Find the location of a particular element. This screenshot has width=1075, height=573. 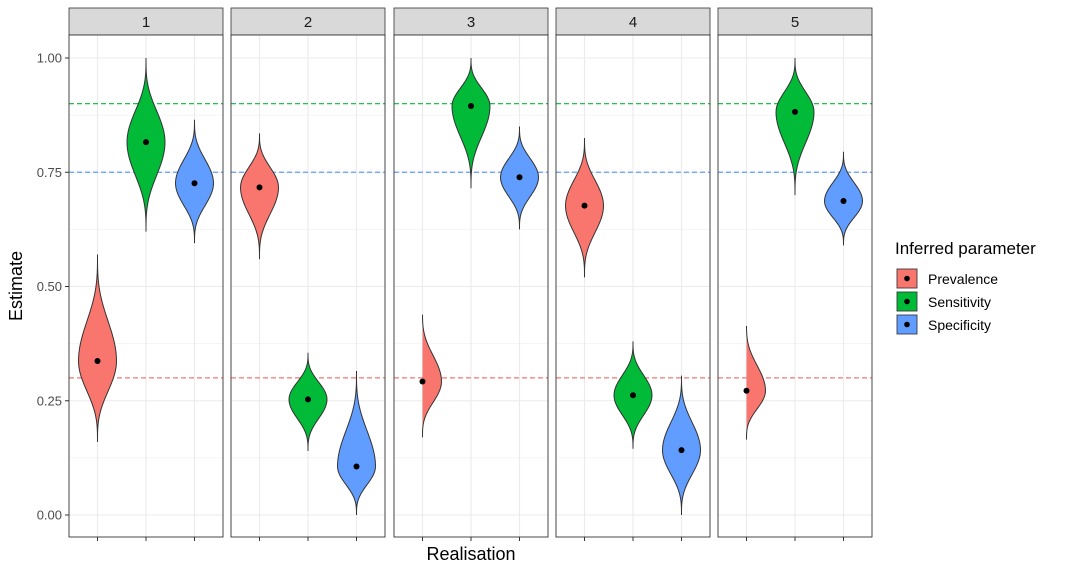

facet-strip-label: 5 is located at coordinates (795, 22).